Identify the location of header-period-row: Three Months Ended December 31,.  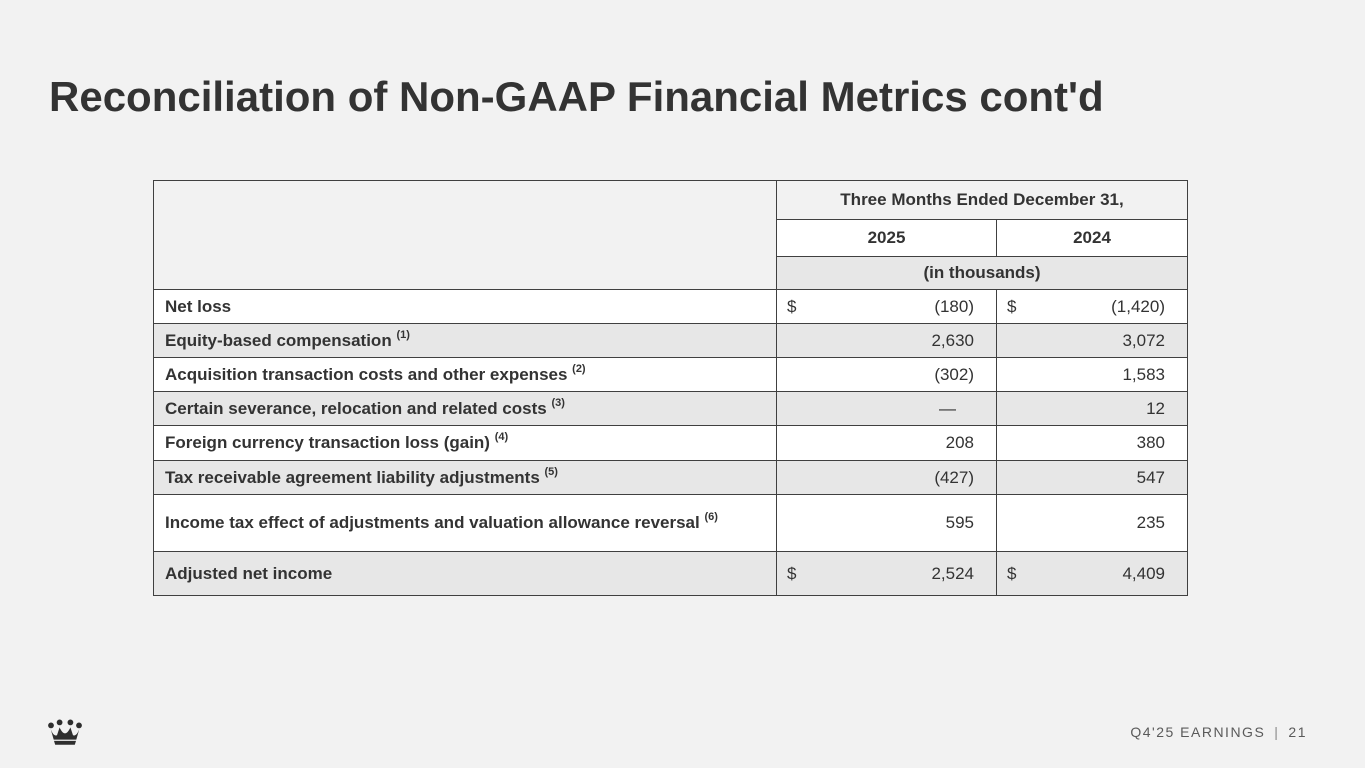
(670, 235).